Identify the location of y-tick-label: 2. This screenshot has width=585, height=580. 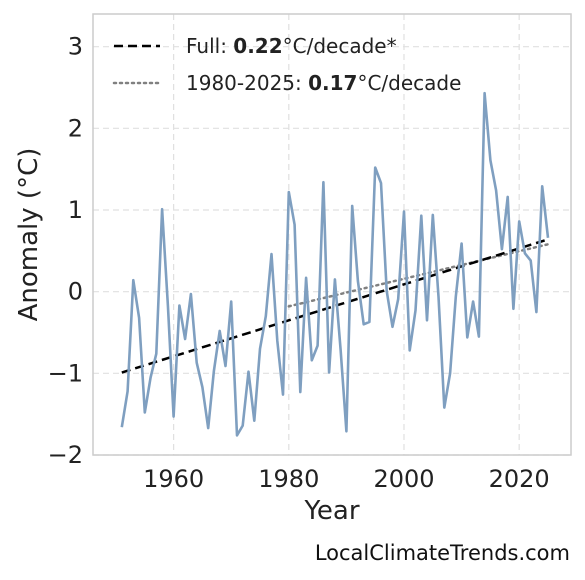
(75, 128).